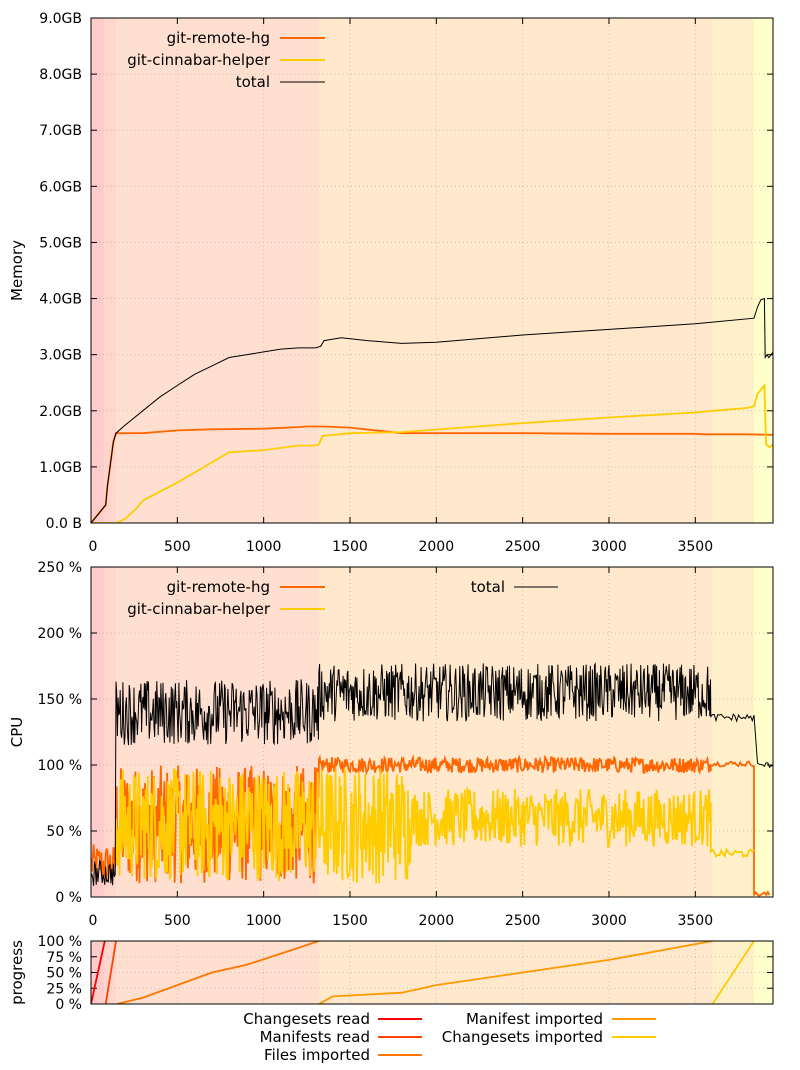  Describe the element at coordinates (515, 972) in the screenshot. I see `series-manifest-imported` at that location.